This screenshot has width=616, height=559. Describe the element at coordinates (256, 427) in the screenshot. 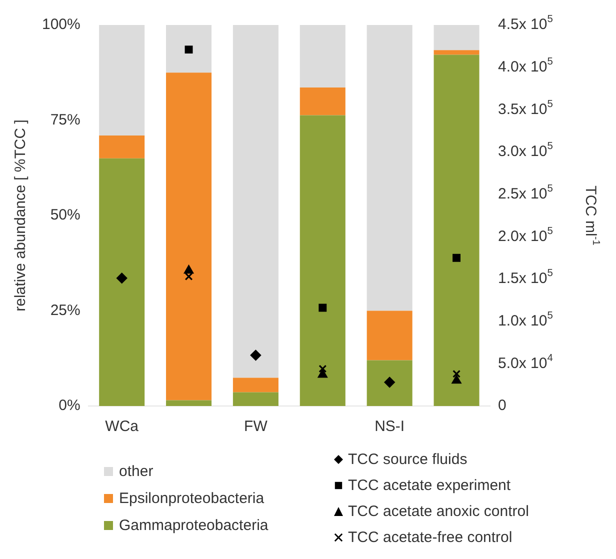

I see `x-tick-label: FW` at that location.